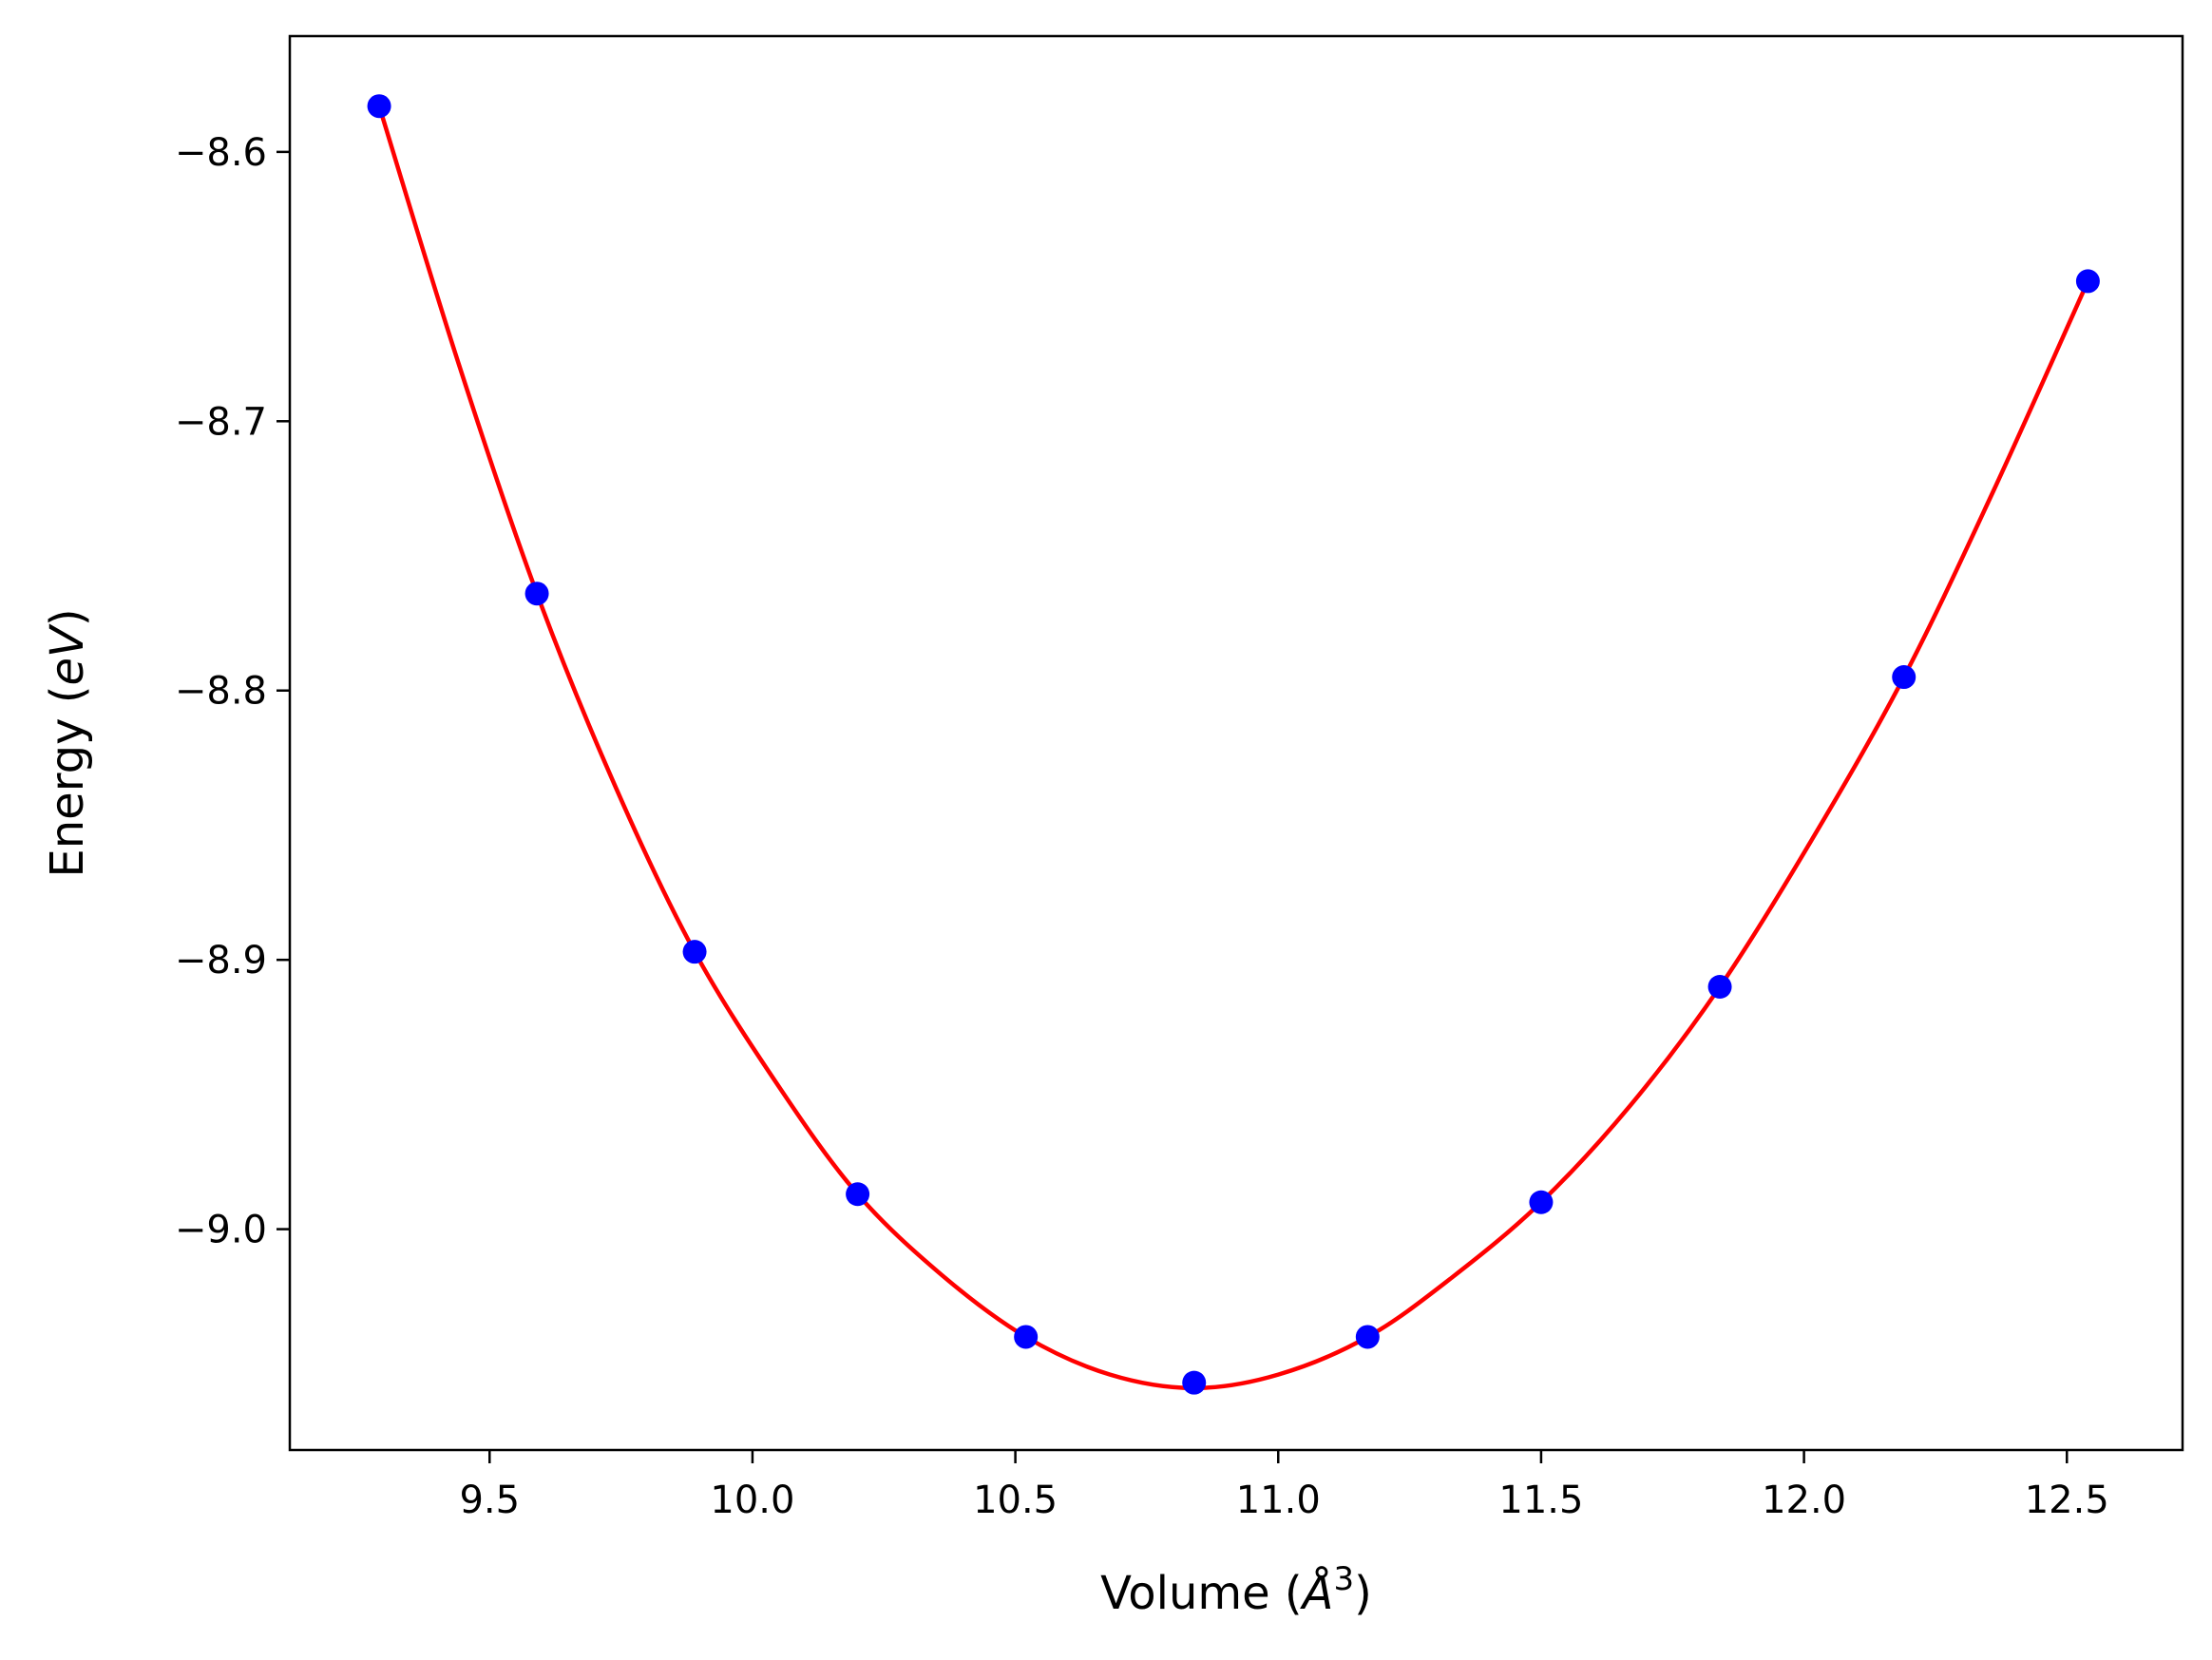 The image size is (2212, 1660). Describe the element at coordinates (68, 617) in the screenshot. I see `y-axis-label-close: )` at that location.